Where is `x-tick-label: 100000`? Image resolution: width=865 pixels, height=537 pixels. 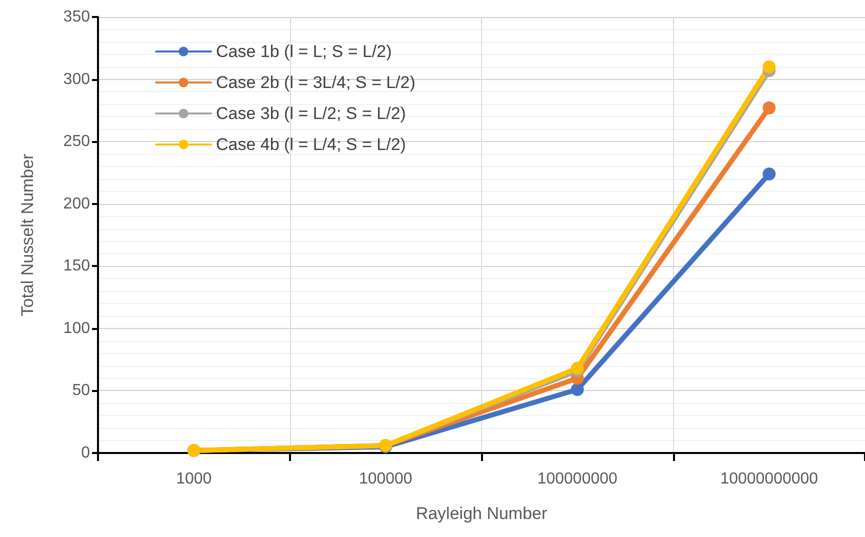 x-tick-label: 100000 is located at coordinates (385, 479).